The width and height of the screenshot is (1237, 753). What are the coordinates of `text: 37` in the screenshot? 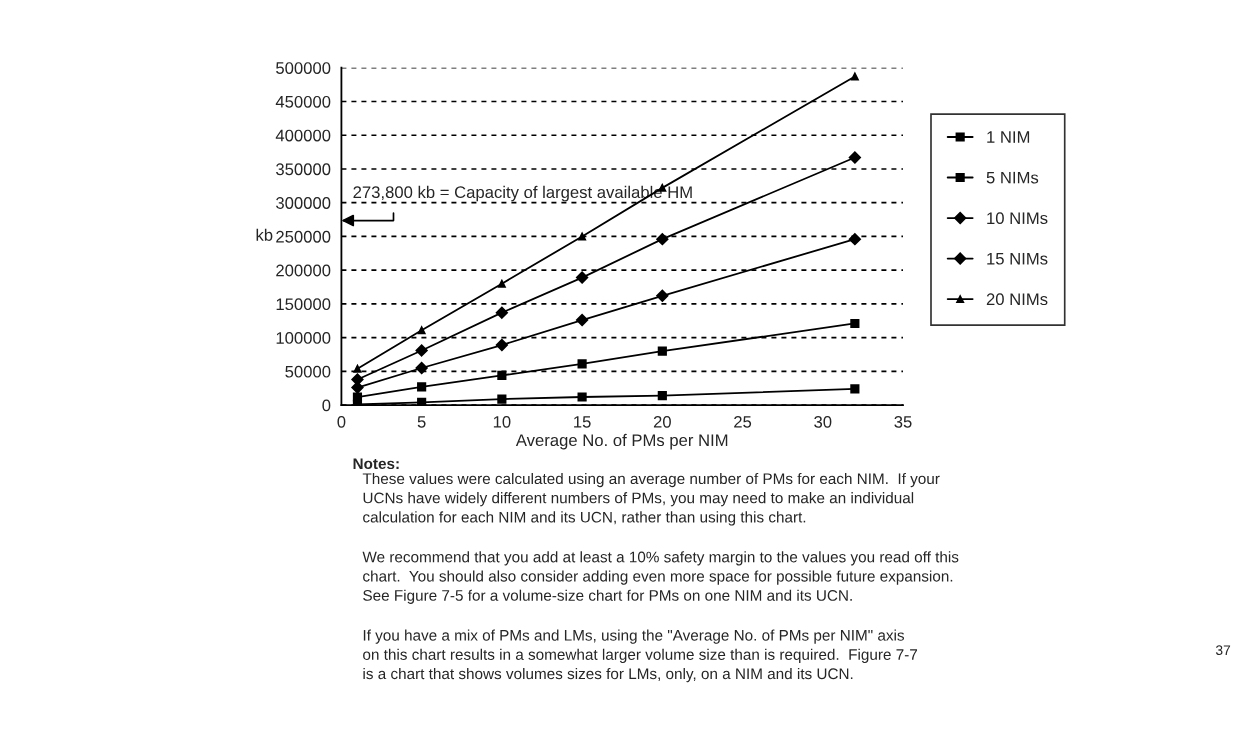 It's located at (1223, 650).